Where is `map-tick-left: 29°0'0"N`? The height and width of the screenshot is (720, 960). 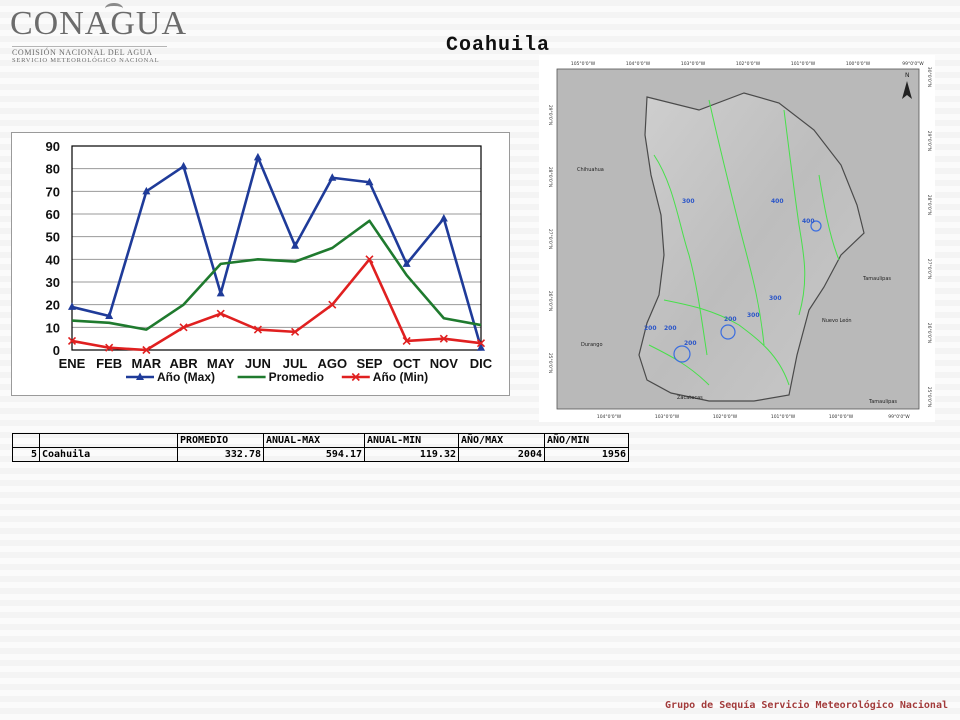 map-tick-left: 29°0'0"N is located at coordinates (550, 115).